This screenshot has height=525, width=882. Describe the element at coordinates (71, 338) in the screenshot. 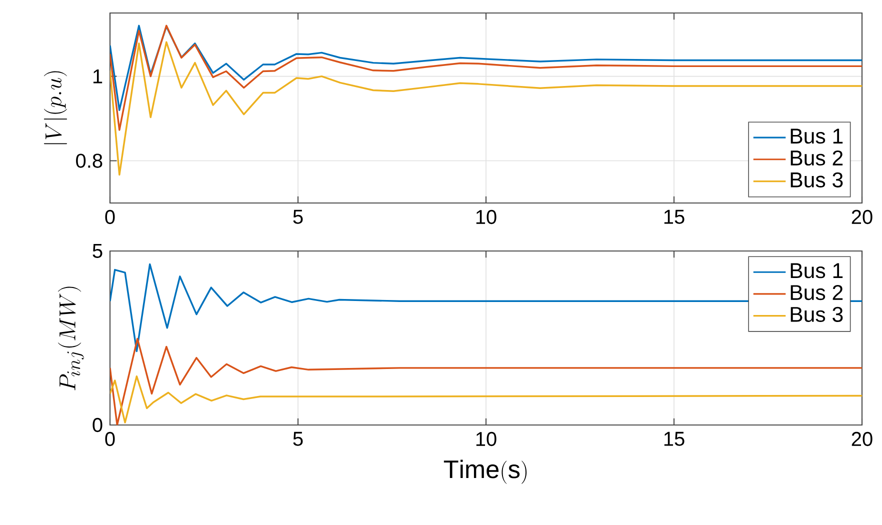

I see `y-axis-title: $P_{inj}(MW)$` at that location.